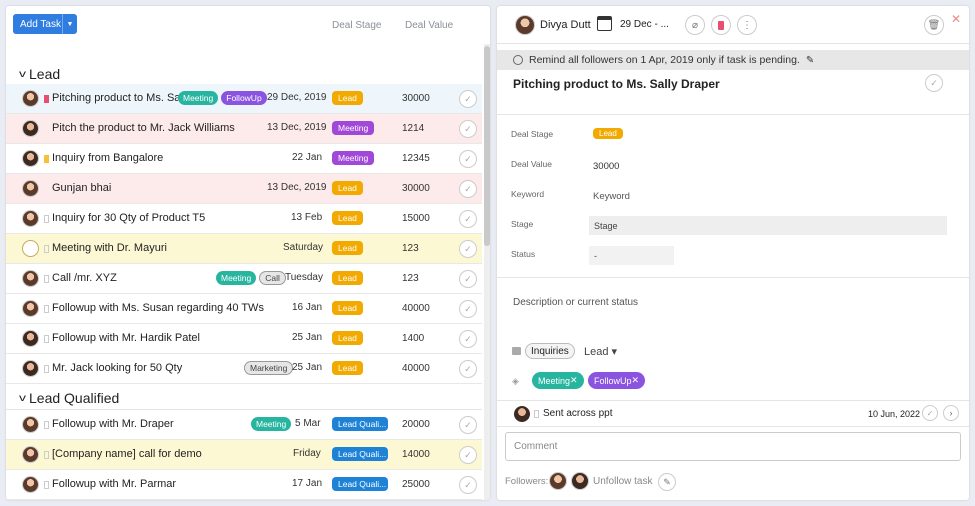  What do you see at coordinates (304, 277) in the screenshot?
I see `due-date: Tuesday` at bounding box center [304, 277].